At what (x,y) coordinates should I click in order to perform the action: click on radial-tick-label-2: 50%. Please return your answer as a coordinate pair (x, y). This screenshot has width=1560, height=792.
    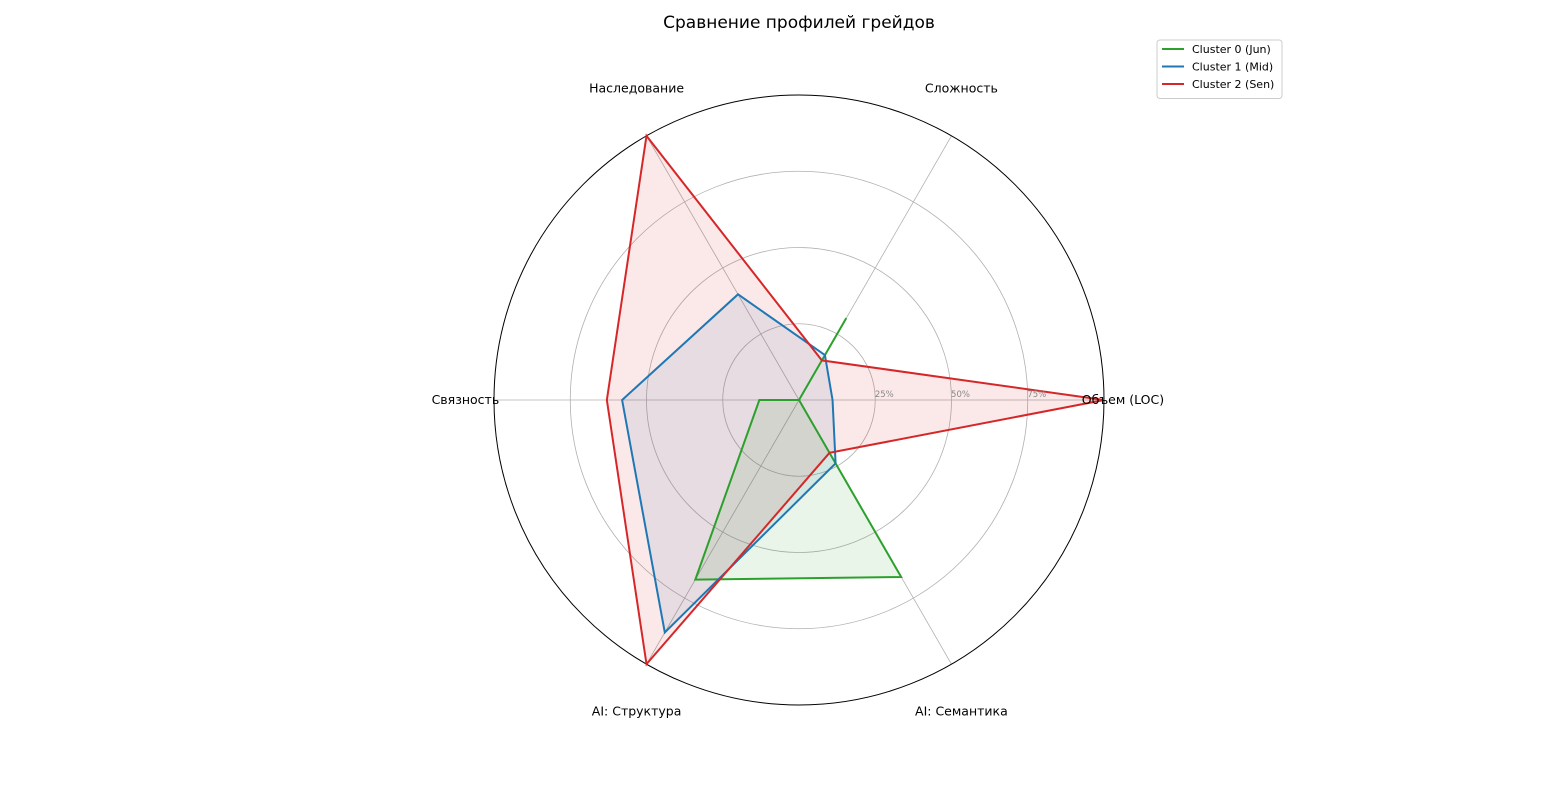
    Looking at the image, I should click on (960, 395).